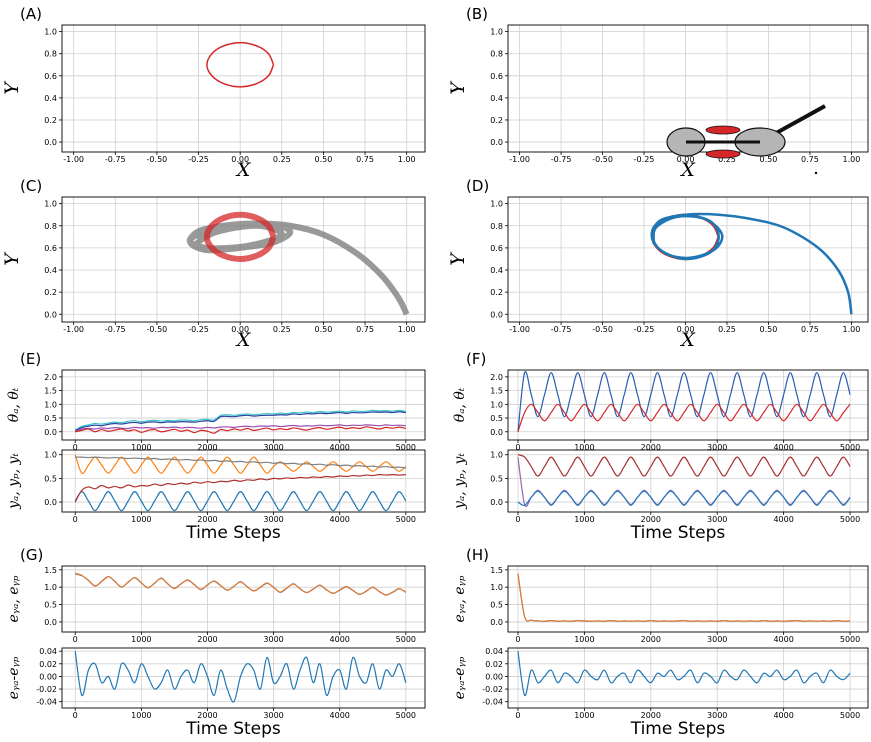  What do you see at coordinates (496, 570) in the screenshot?
I see `y-tick-label: 1.5` at bounding box center [496, 570].